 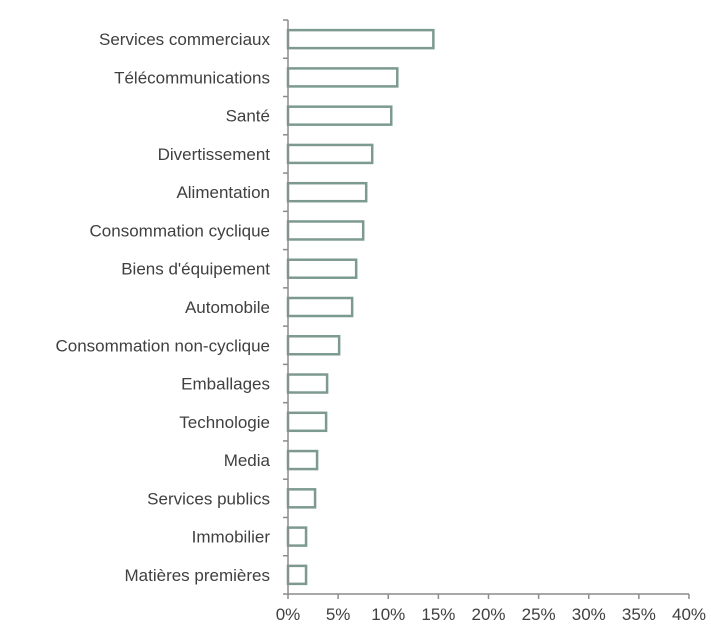 What do you see at coordinates (192, 77) in the screenshot?
I see `category-label: Télécommunications` at bounding box center [192, 77].